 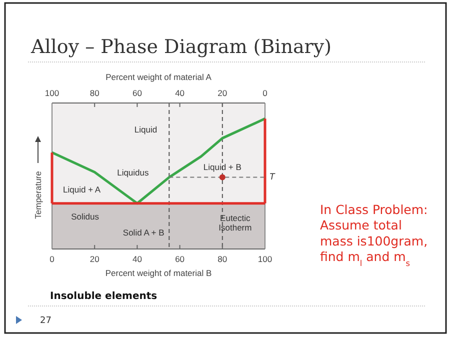 What do you see at coordinates (137, 93) in the screenshot?
I see `x2-tick-label: 60` at bounding box center [137, 93].